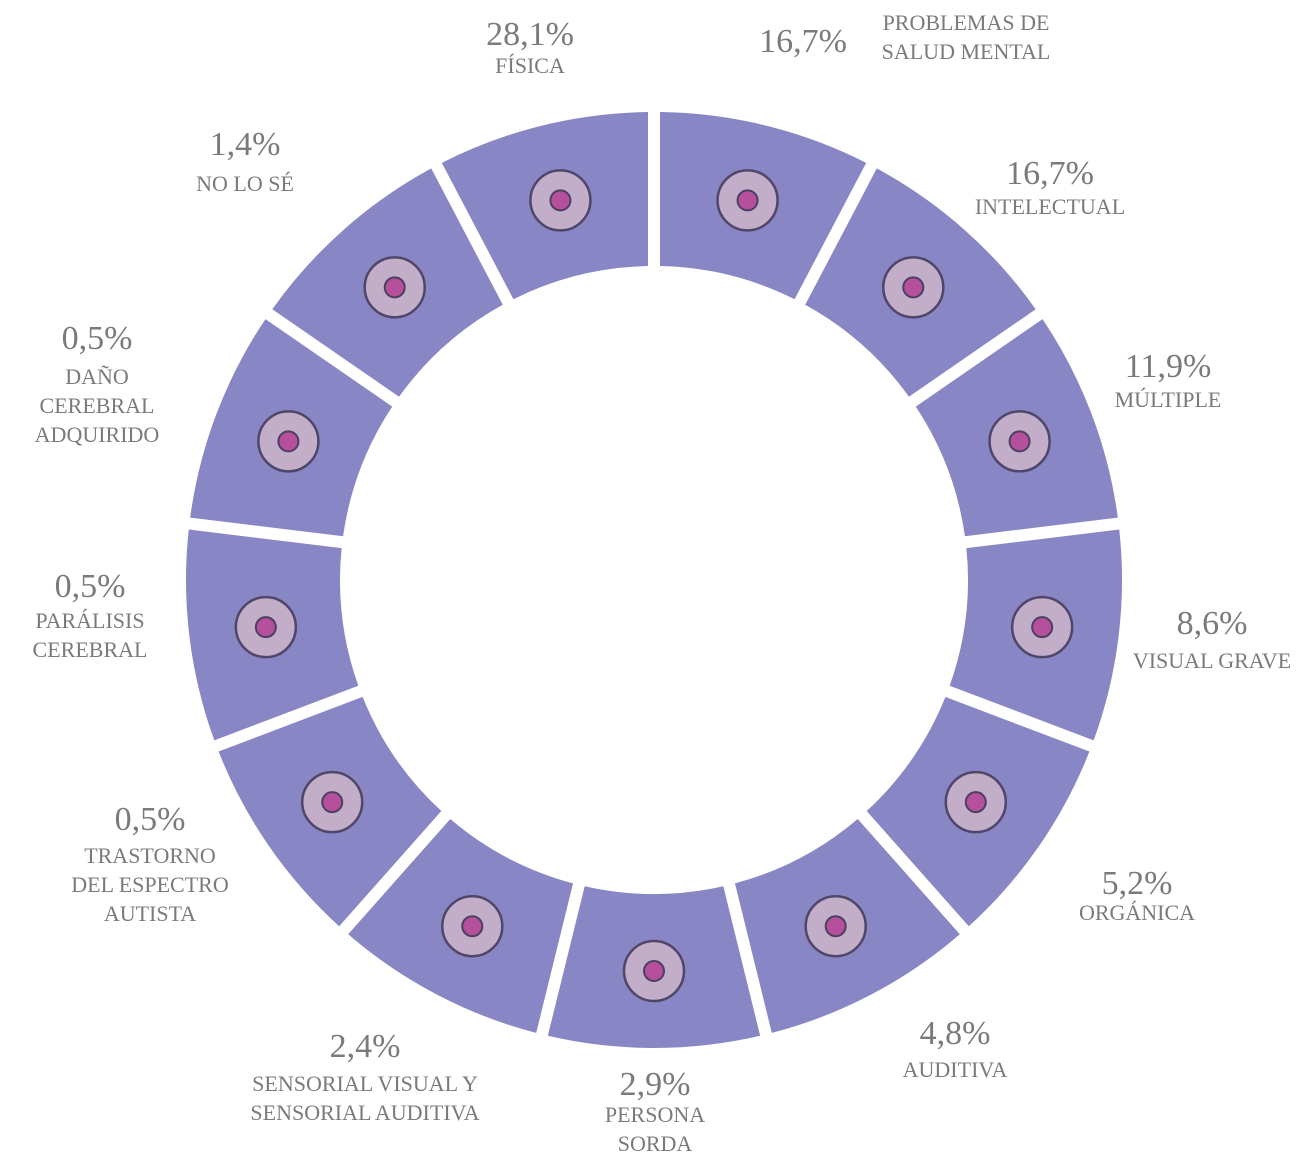 This screenshot has height=1159, width=1299. What do you see at coordinates (150, 855) in the screenshot?
I see `segment-label: TRASTORNO` at bounding box center [150, 855].